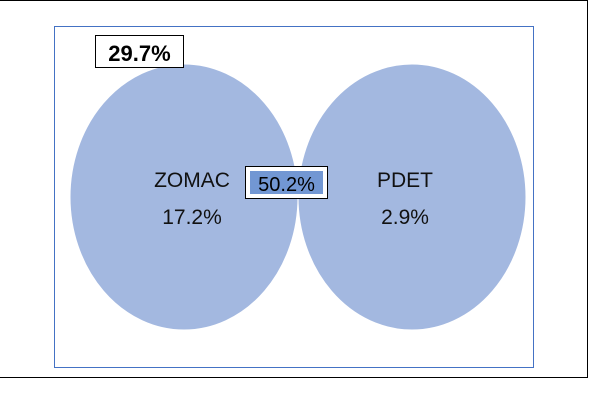 This screenshot has width=590, height=411. Describe the element at coordinates (405, 217) in the screenshot. I see `right-set-value: 2.9%` at that location.